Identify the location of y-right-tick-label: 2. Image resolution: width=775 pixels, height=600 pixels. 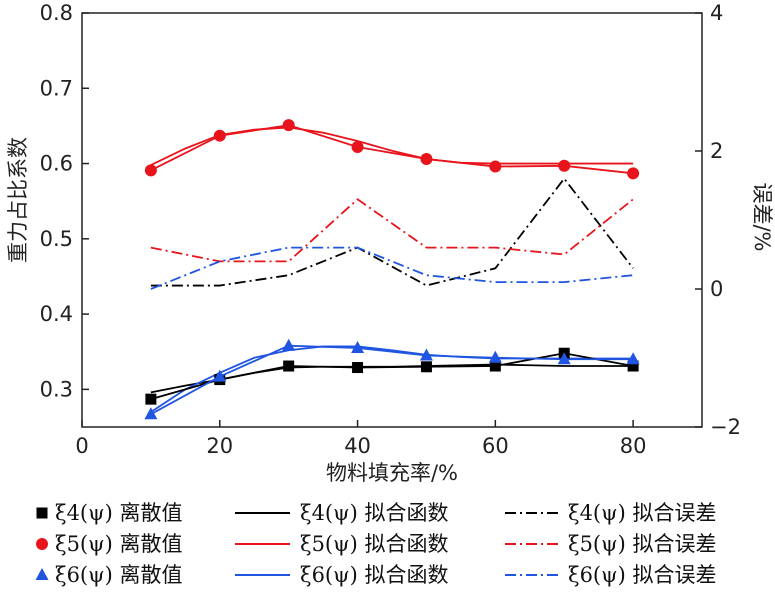
(716, 151).